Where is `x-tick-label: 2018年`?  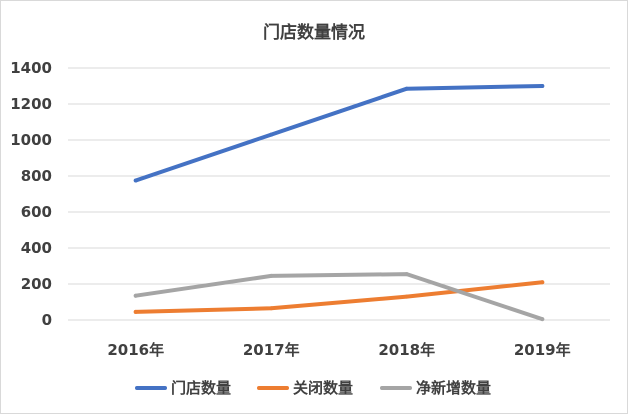 x-tick-label: 2018年 is located at coordinates (406, 350).